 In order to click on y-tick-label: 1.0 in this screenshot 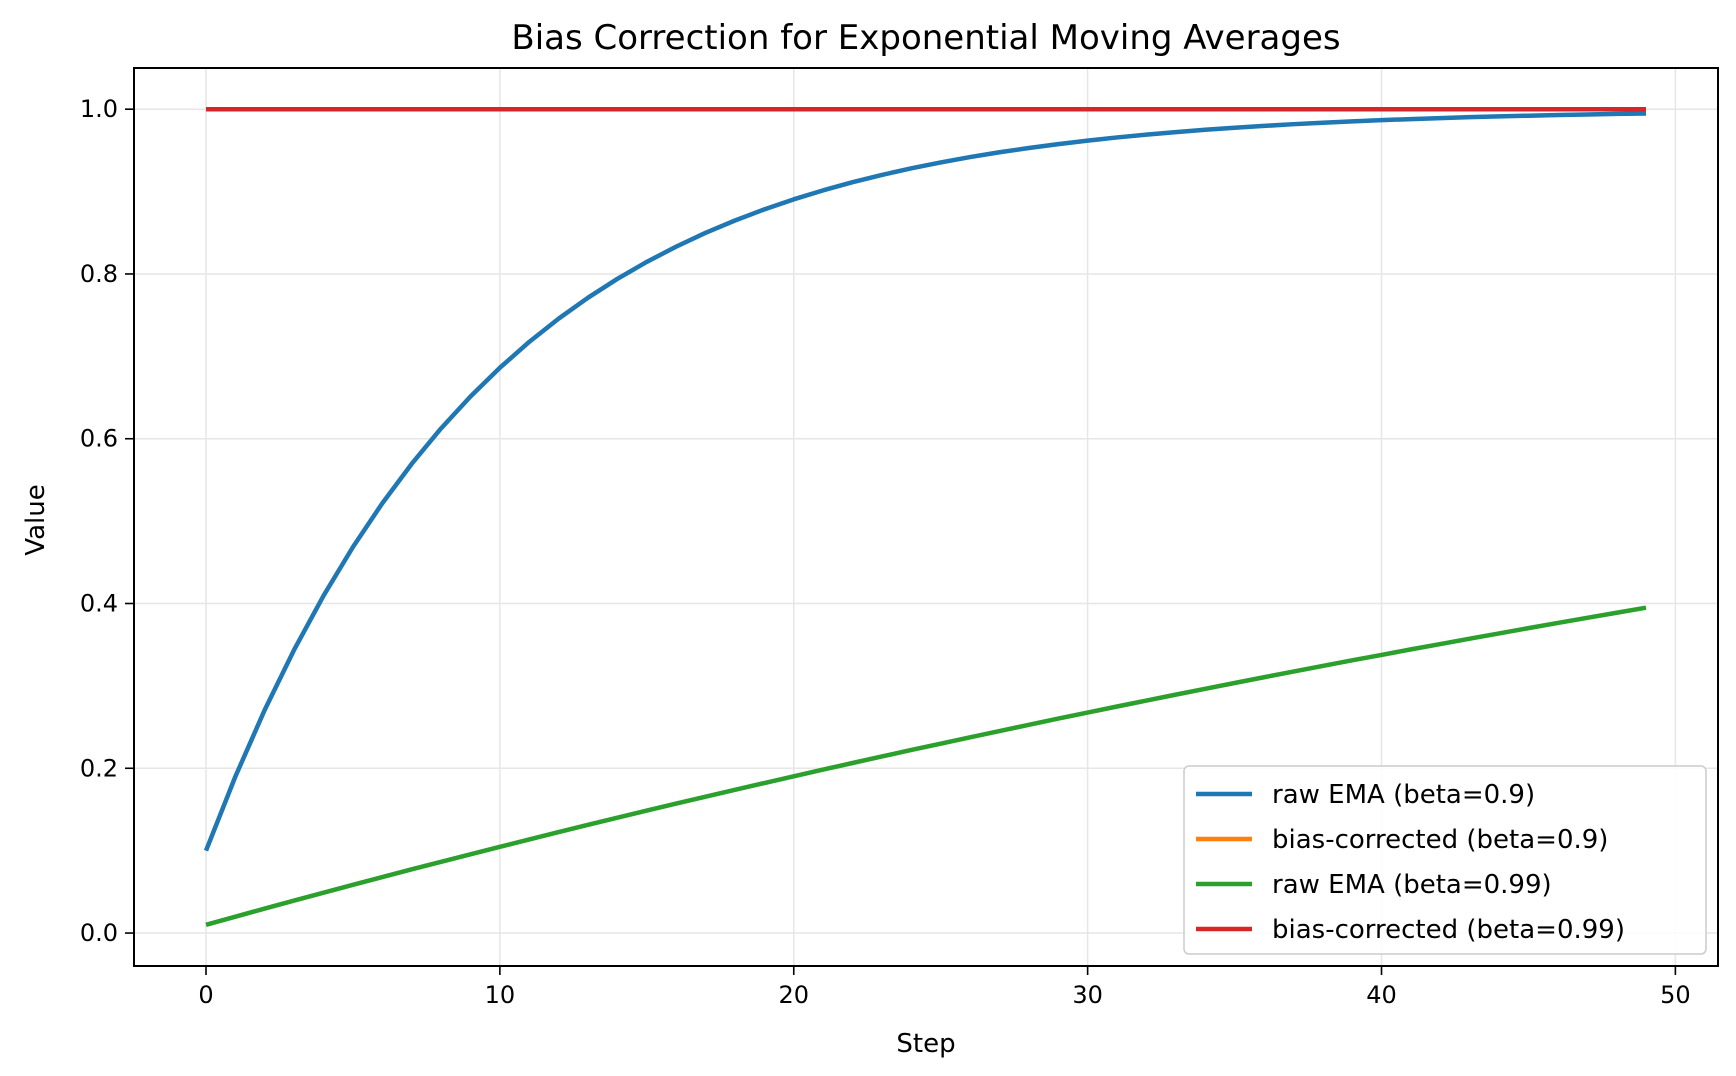, I will do `click(99, 109)`.